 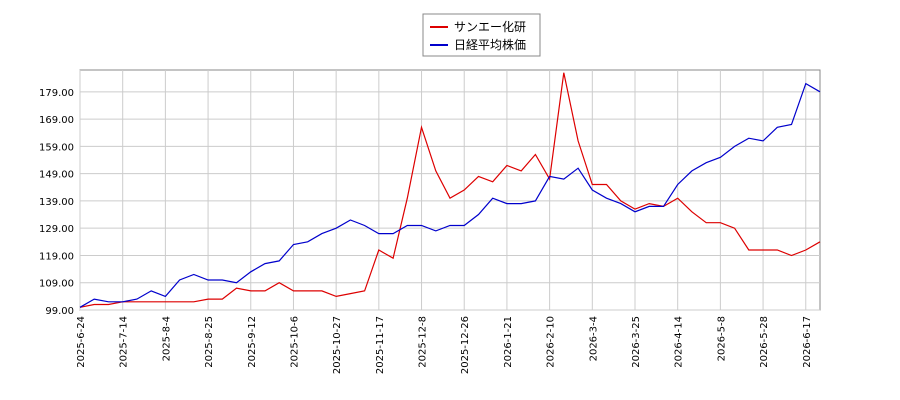 What do you see at coordinates (679, 342) in the screenshot?
I see `x-tick-label: 2026-4-14` at bounding box center [679, 342].